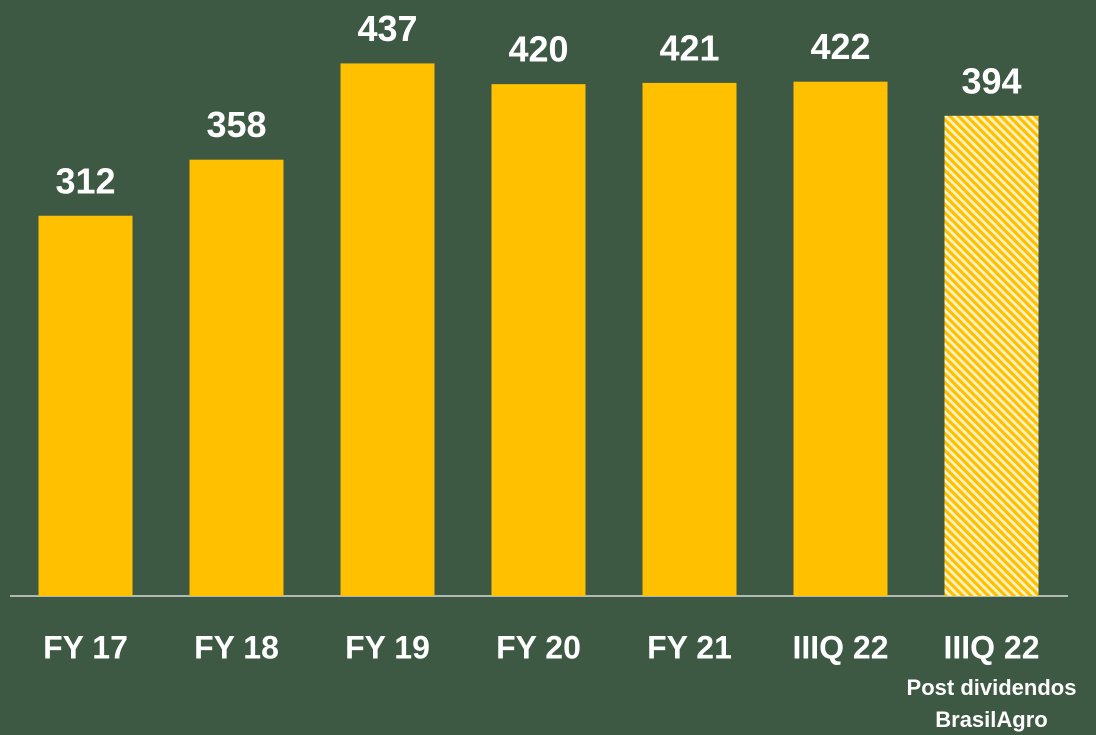 The width and height of the screenshot is (1096, 735). Describe the element at coordinates (85, 180) in the screenshot. I see `value-label: 312` at that location.